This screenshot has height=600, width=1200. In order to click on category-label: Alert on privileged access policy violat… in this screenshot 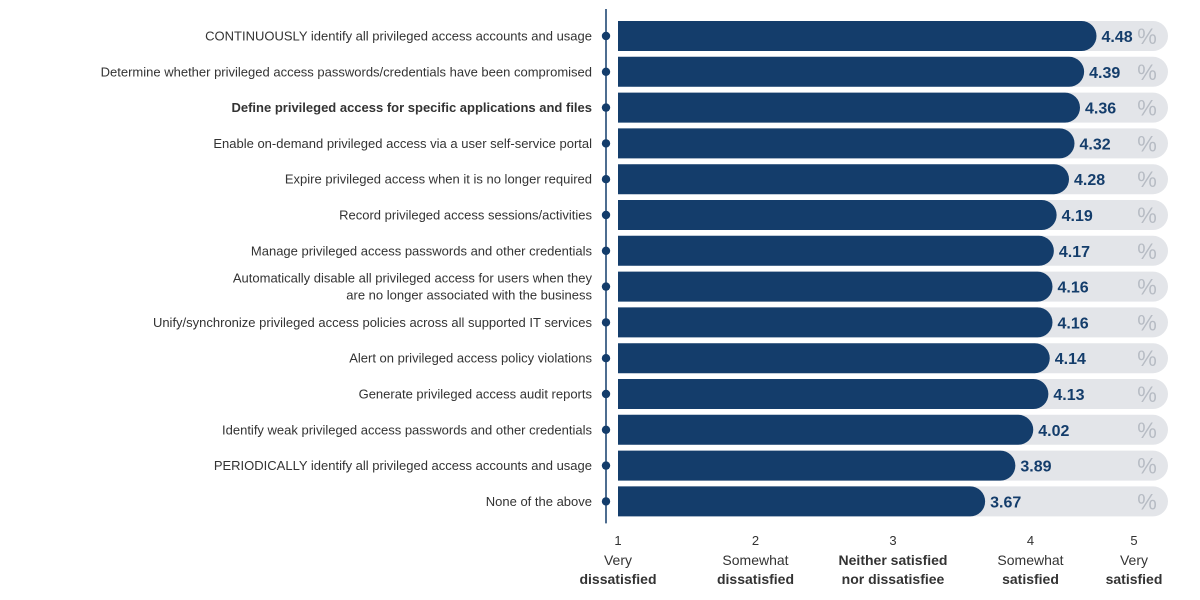, I will do `click(470, 358)`.